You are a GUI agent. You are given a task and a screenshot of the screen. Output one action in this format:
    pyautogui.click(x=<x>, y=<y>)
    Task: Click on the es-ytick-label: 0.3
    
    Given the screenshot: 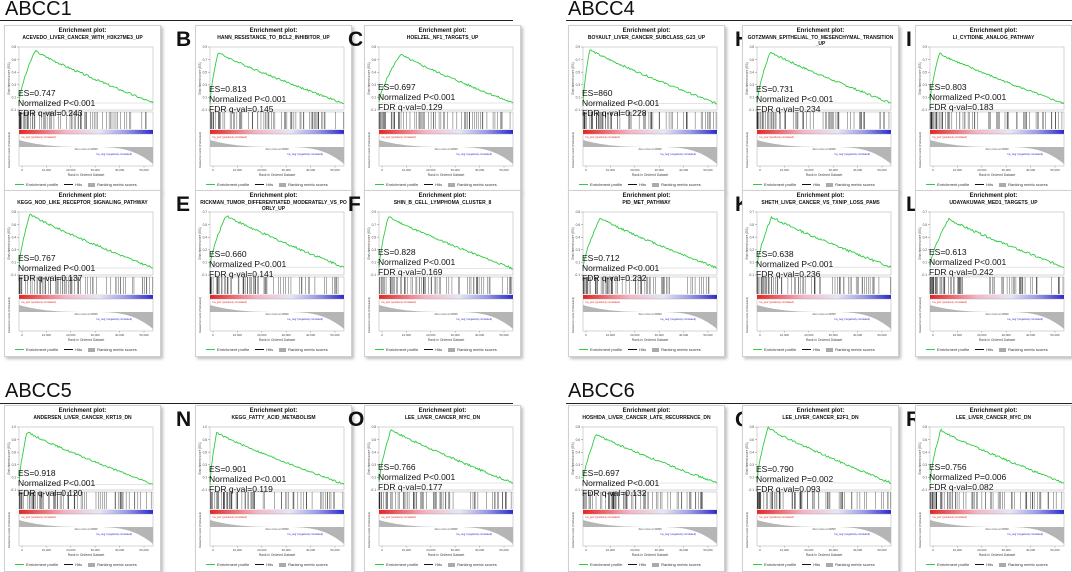 What is the action you would take?
    pyautogui.click(x=578, y=465)
    